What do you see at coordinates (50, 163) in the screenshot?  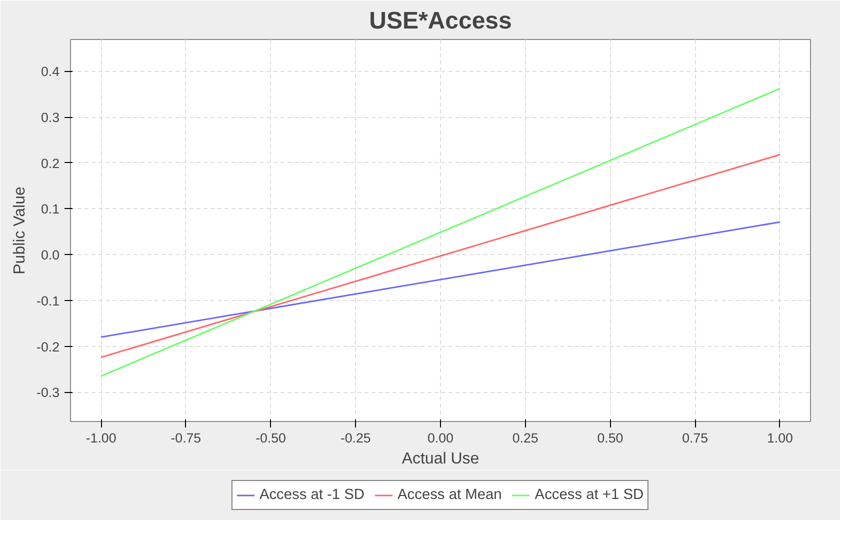 I see `y-tick-label: 0.2` at bounding box center [50, 163].